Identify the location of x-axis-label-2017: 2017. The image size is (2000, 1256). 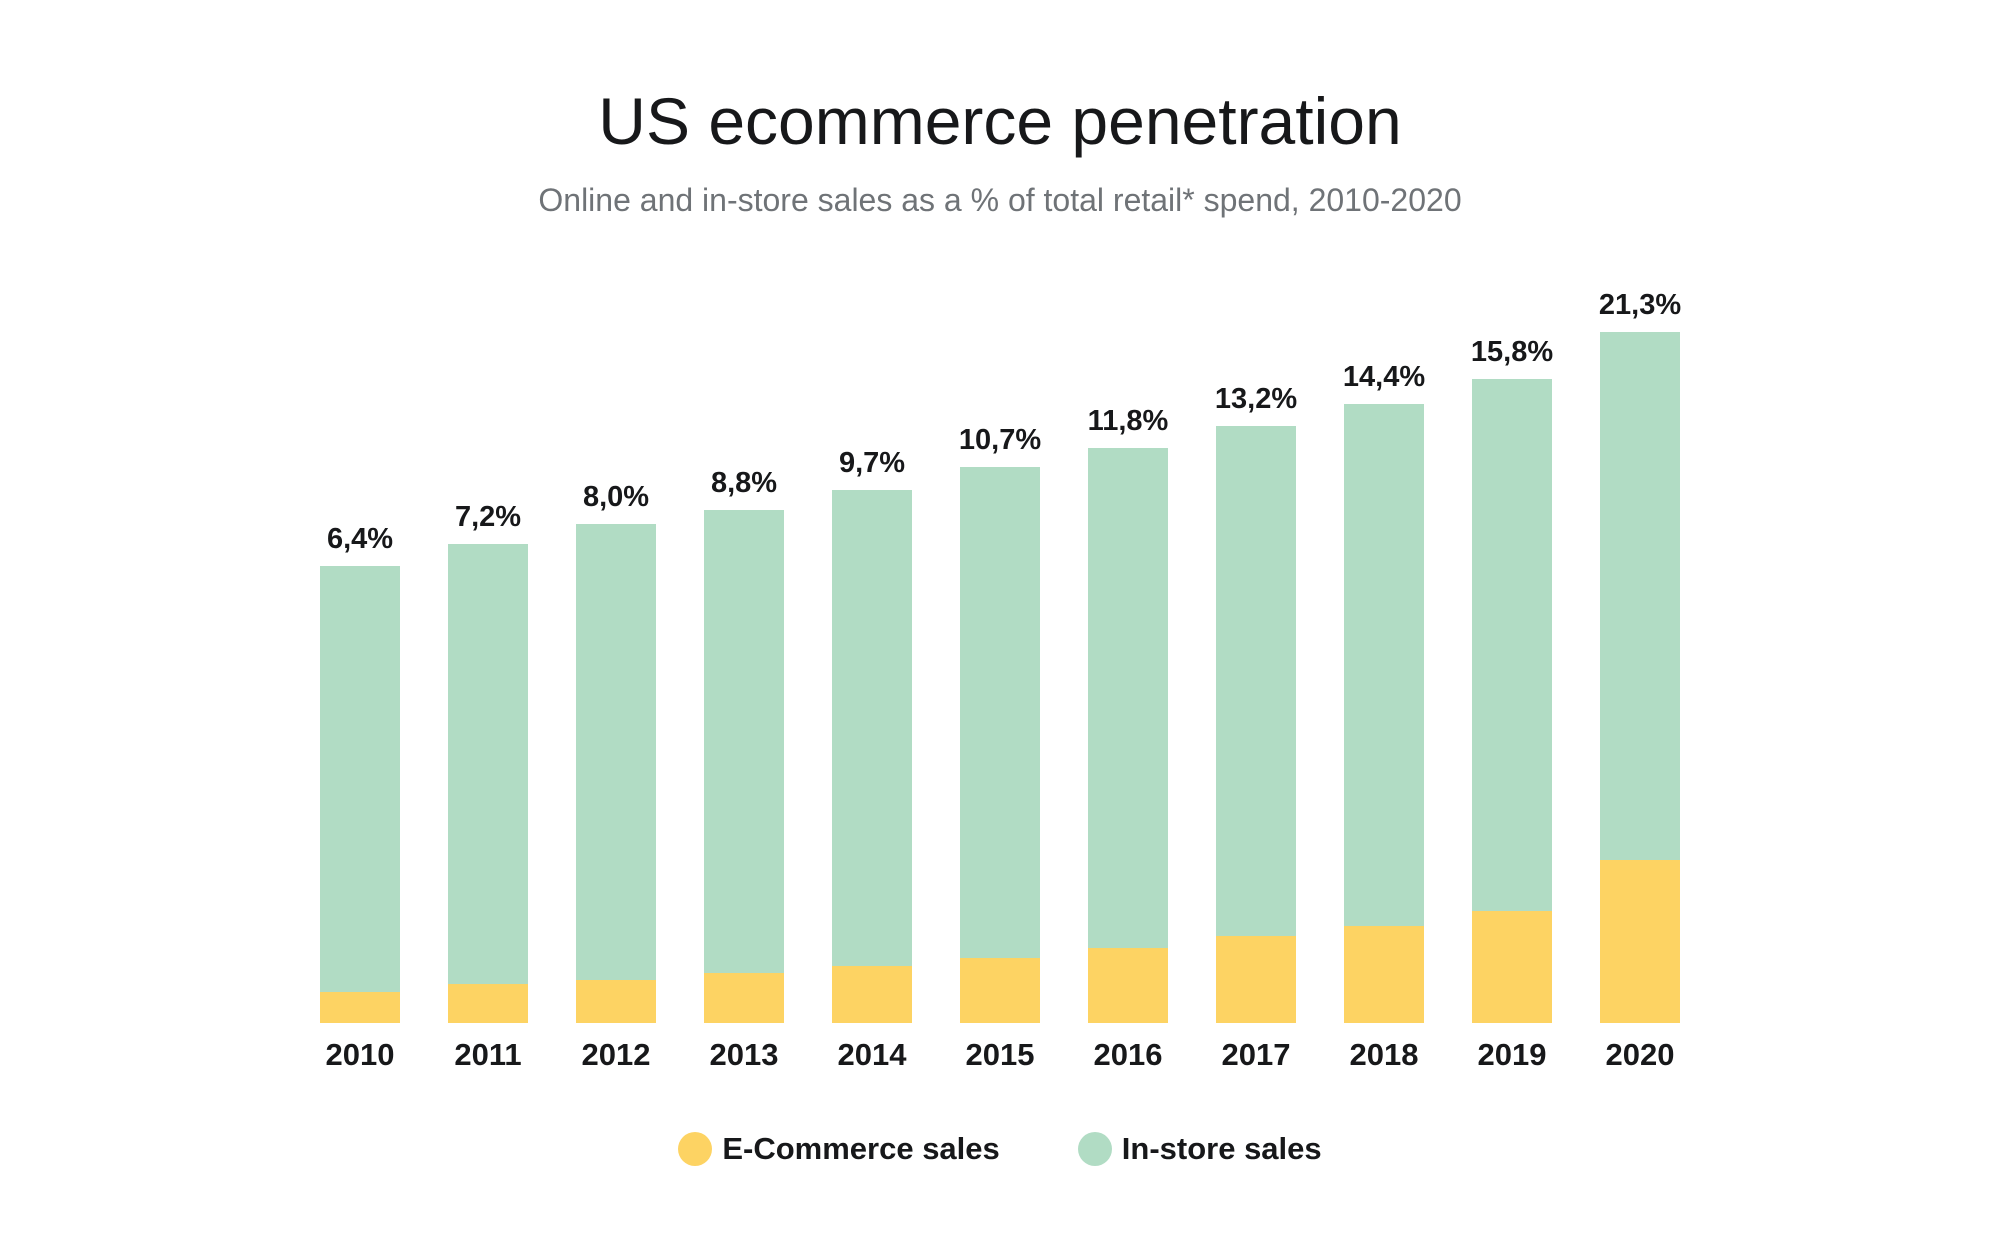
(1256, 1054).